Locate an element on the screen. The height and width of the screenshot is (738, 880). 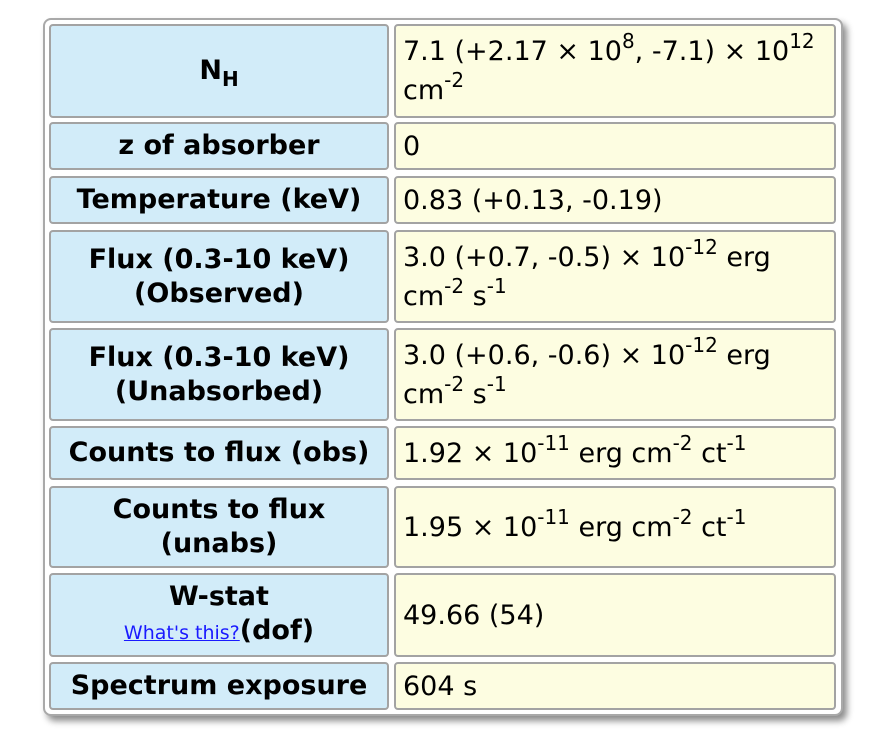
flux-observed-label: Flux (0.3-10 keV) (Observed) is located at coordinates (219, 276).